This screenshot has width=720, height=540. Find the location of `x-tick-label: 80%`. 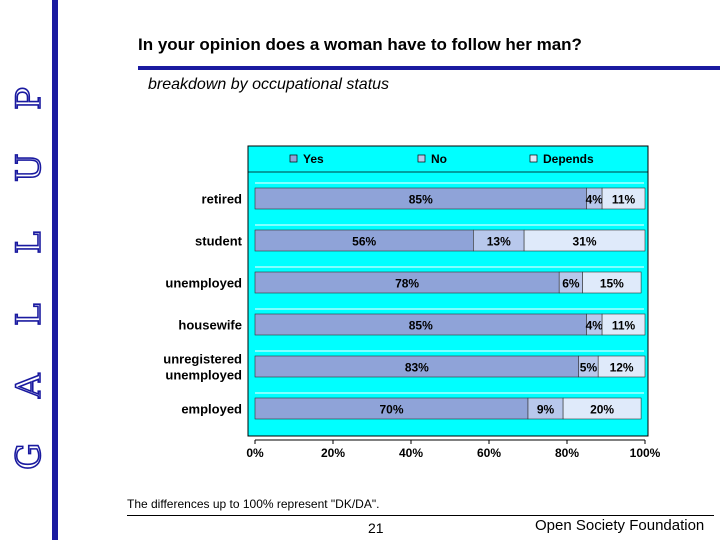

x-tick-label: 80% is located at coordinates (567, 453).